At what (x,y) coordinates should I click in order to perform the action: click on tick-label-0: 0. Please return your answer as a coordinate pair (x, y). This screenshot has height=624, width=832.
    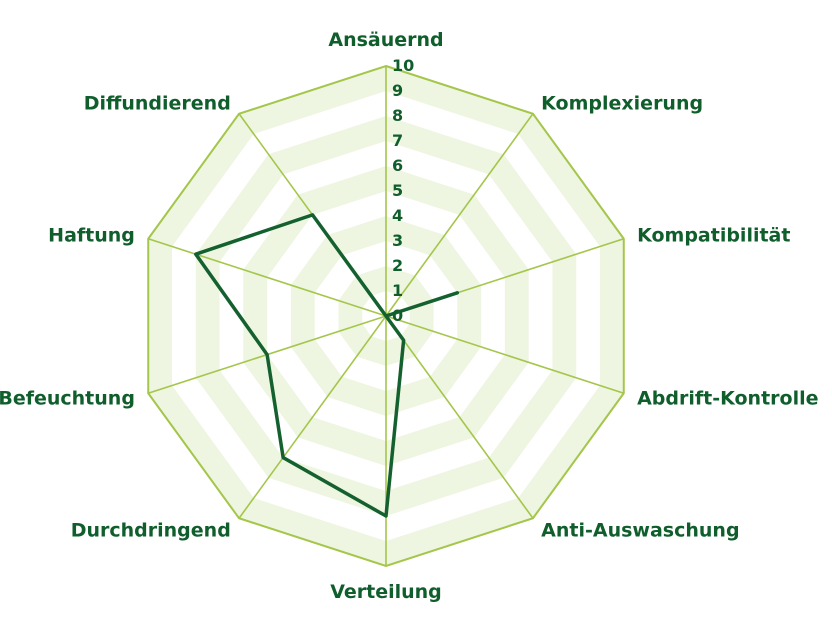
    Looking at the image, I should click on (397, 315).